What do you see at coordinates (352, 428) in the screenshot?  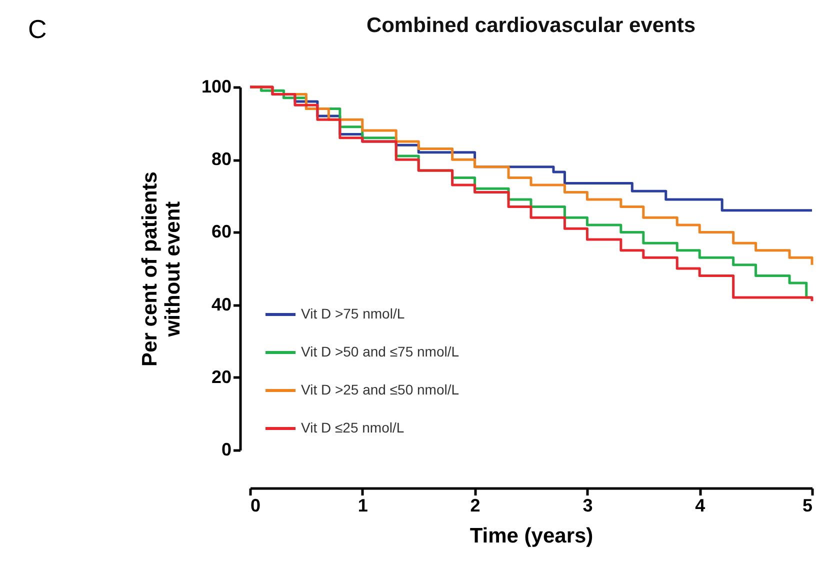 I see `legend-label: Vit D ≤25 nmol/L` at bounding box center [352, 428].